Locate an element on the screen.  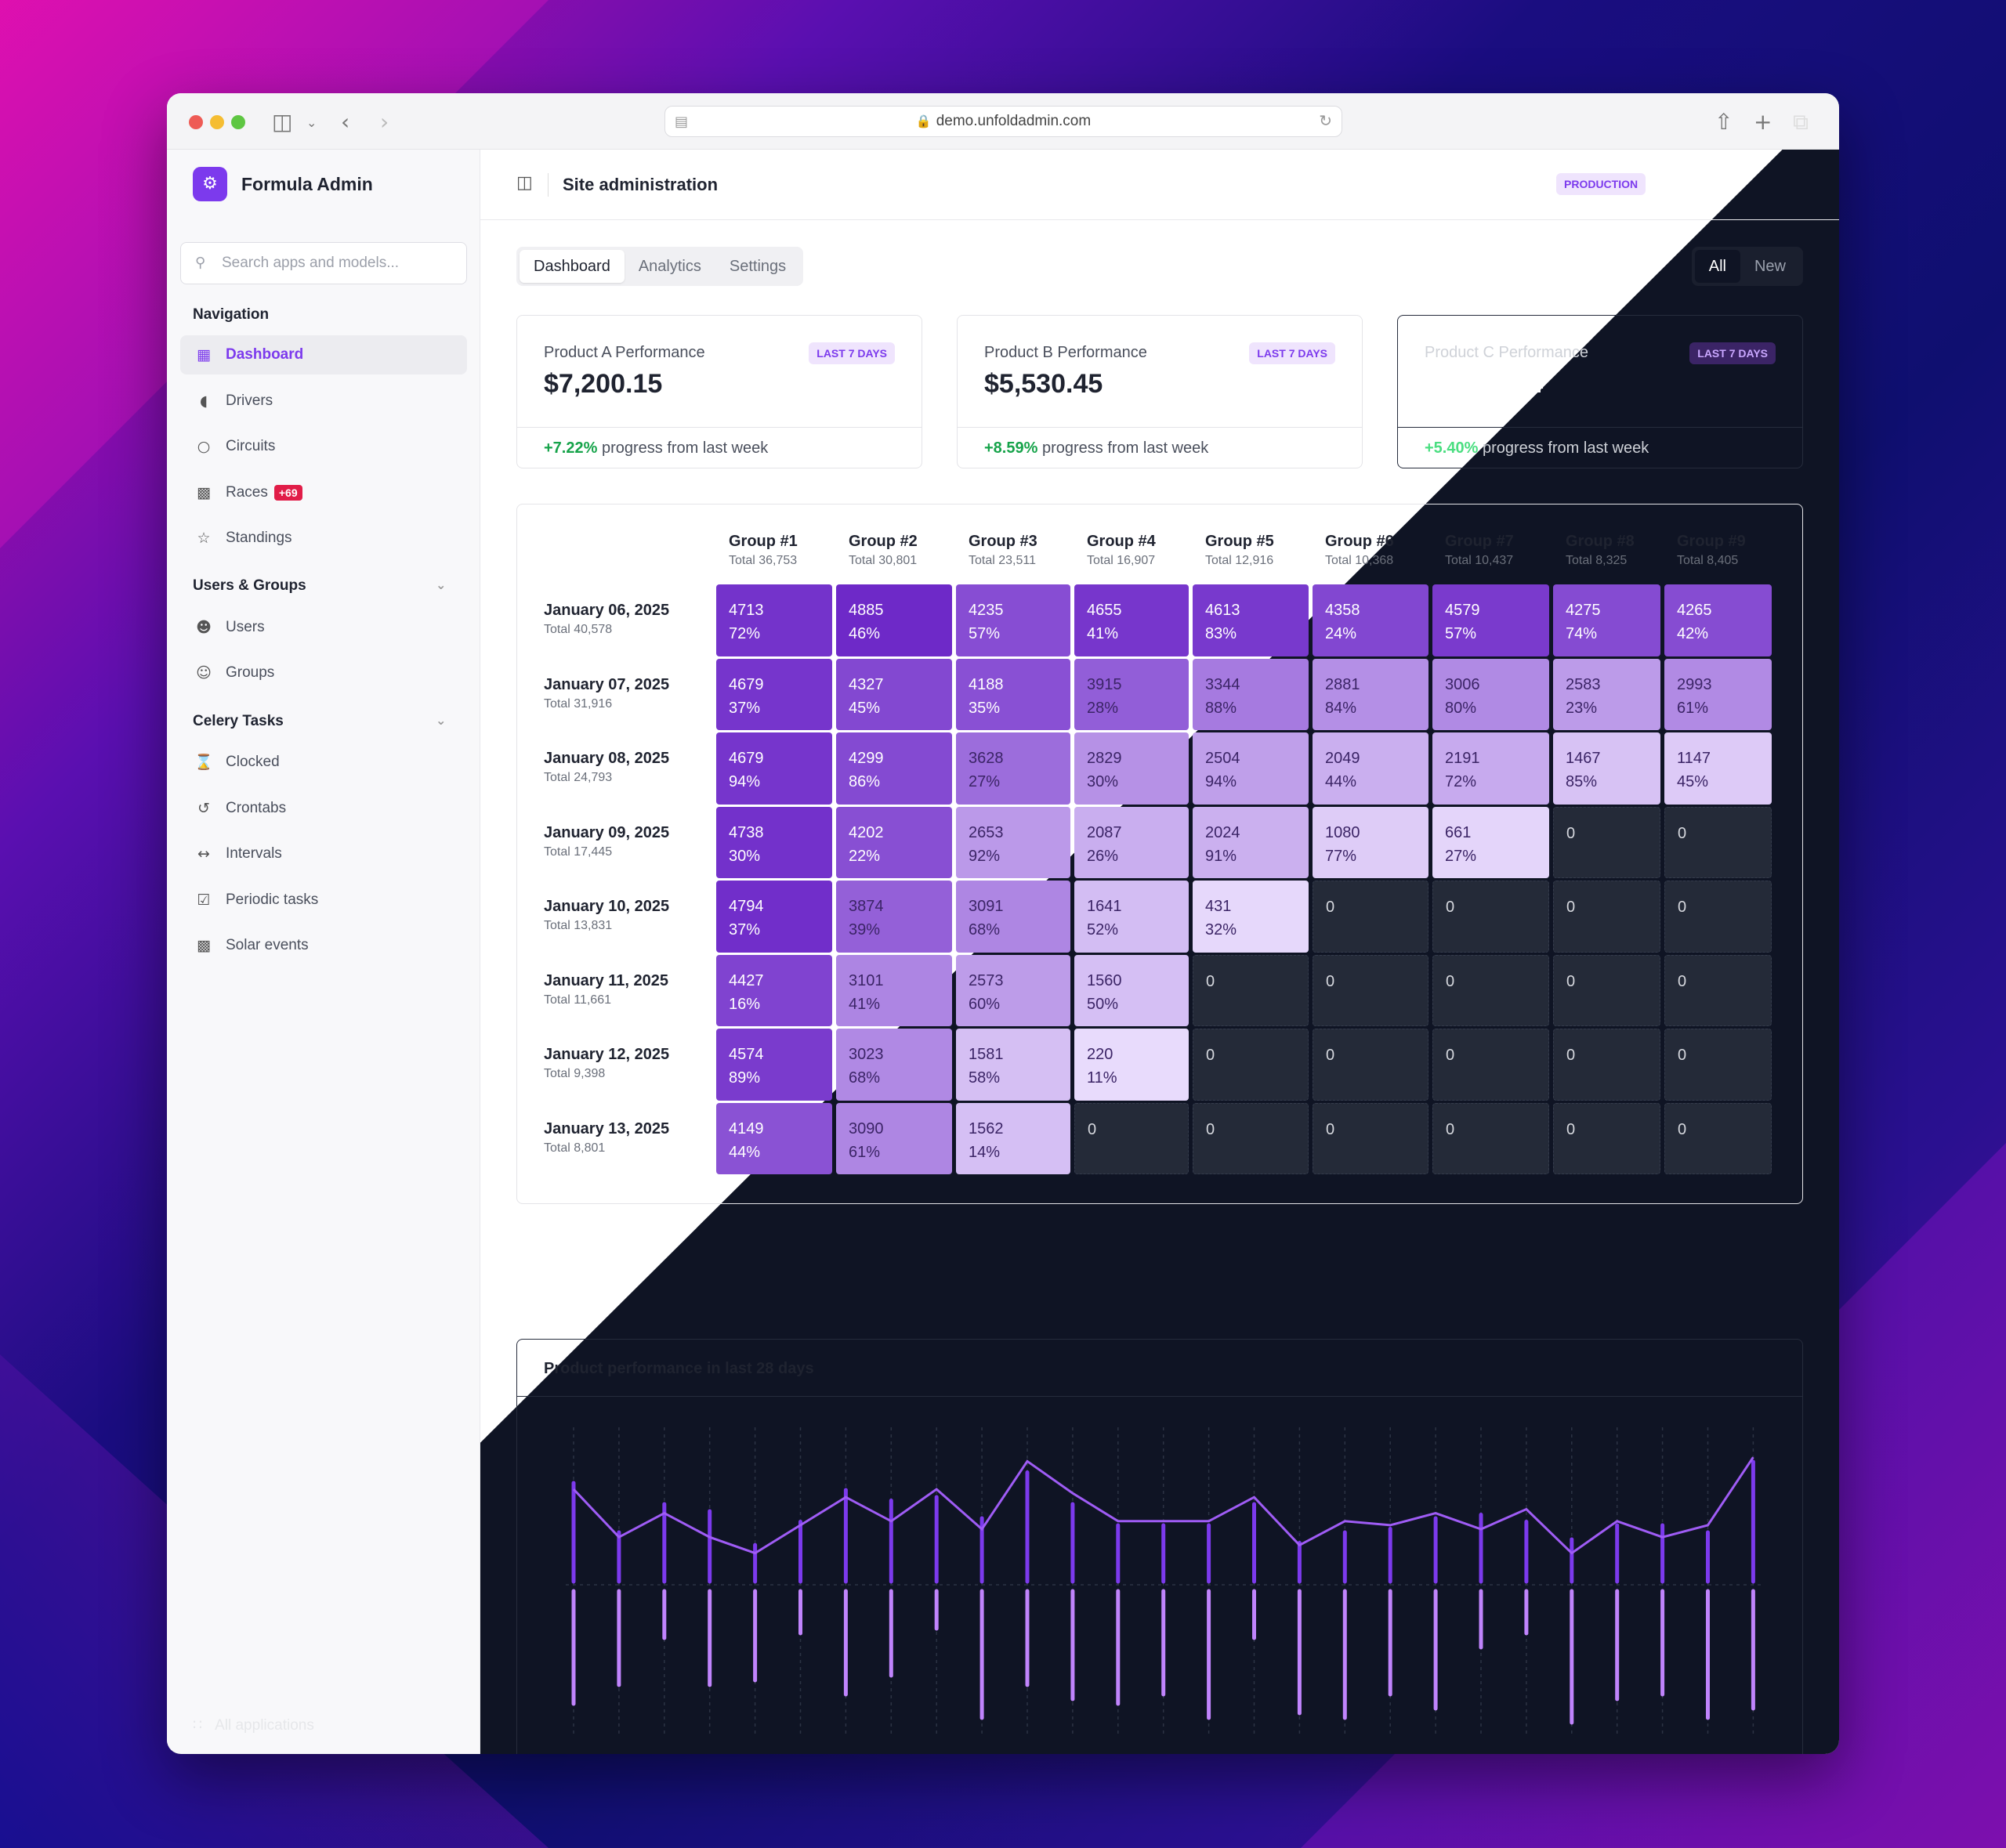
row-header: January 12, 2025 Total 9,398 is located at coordinates (606, 1063).